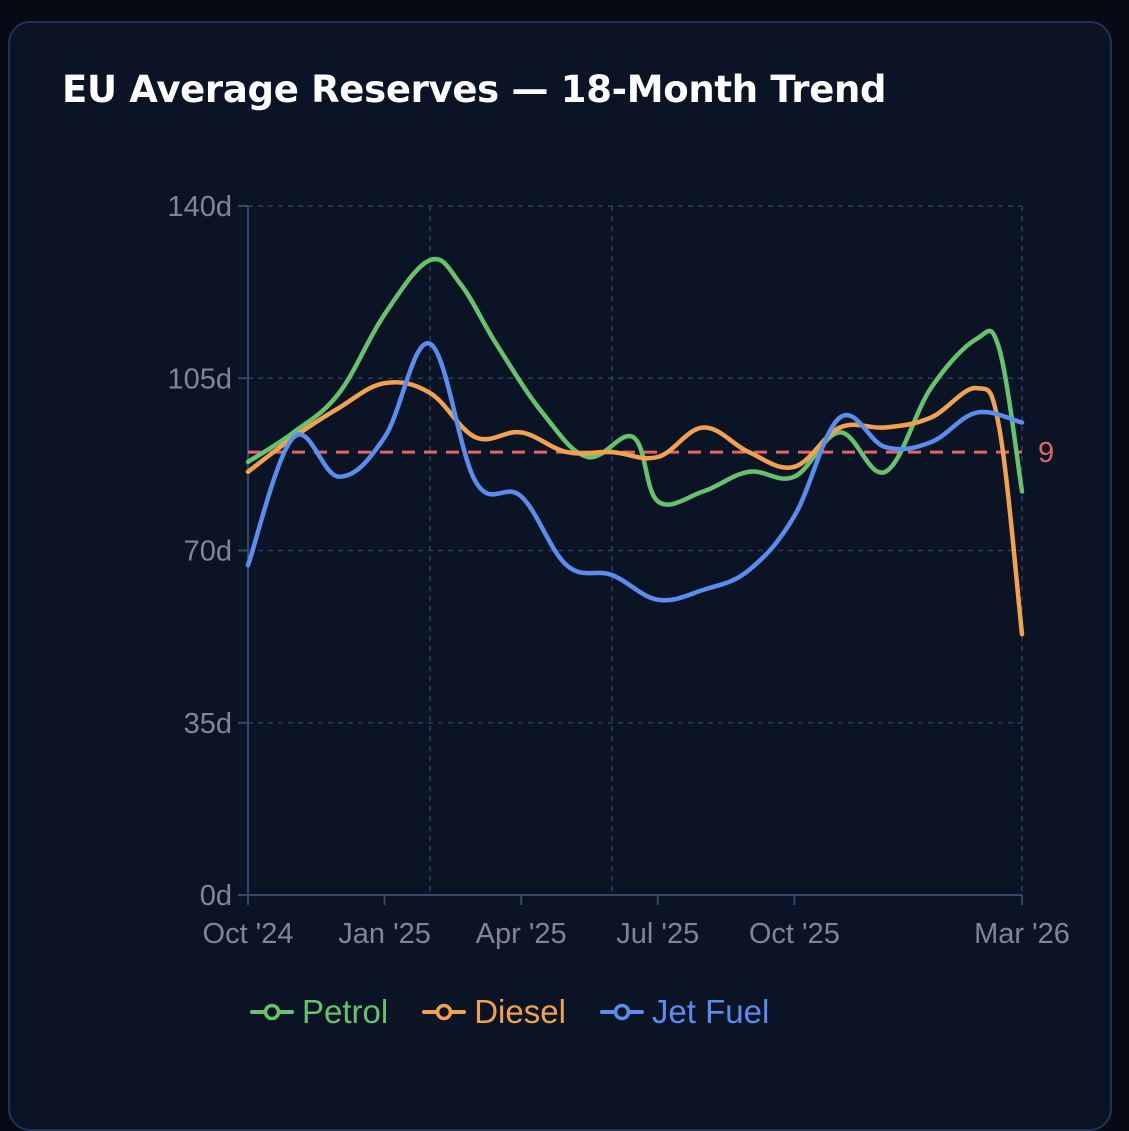 The width and height of the screenshot is (1129, 1131). I want to click on legend-label: Diesel, so click(520, 1011).